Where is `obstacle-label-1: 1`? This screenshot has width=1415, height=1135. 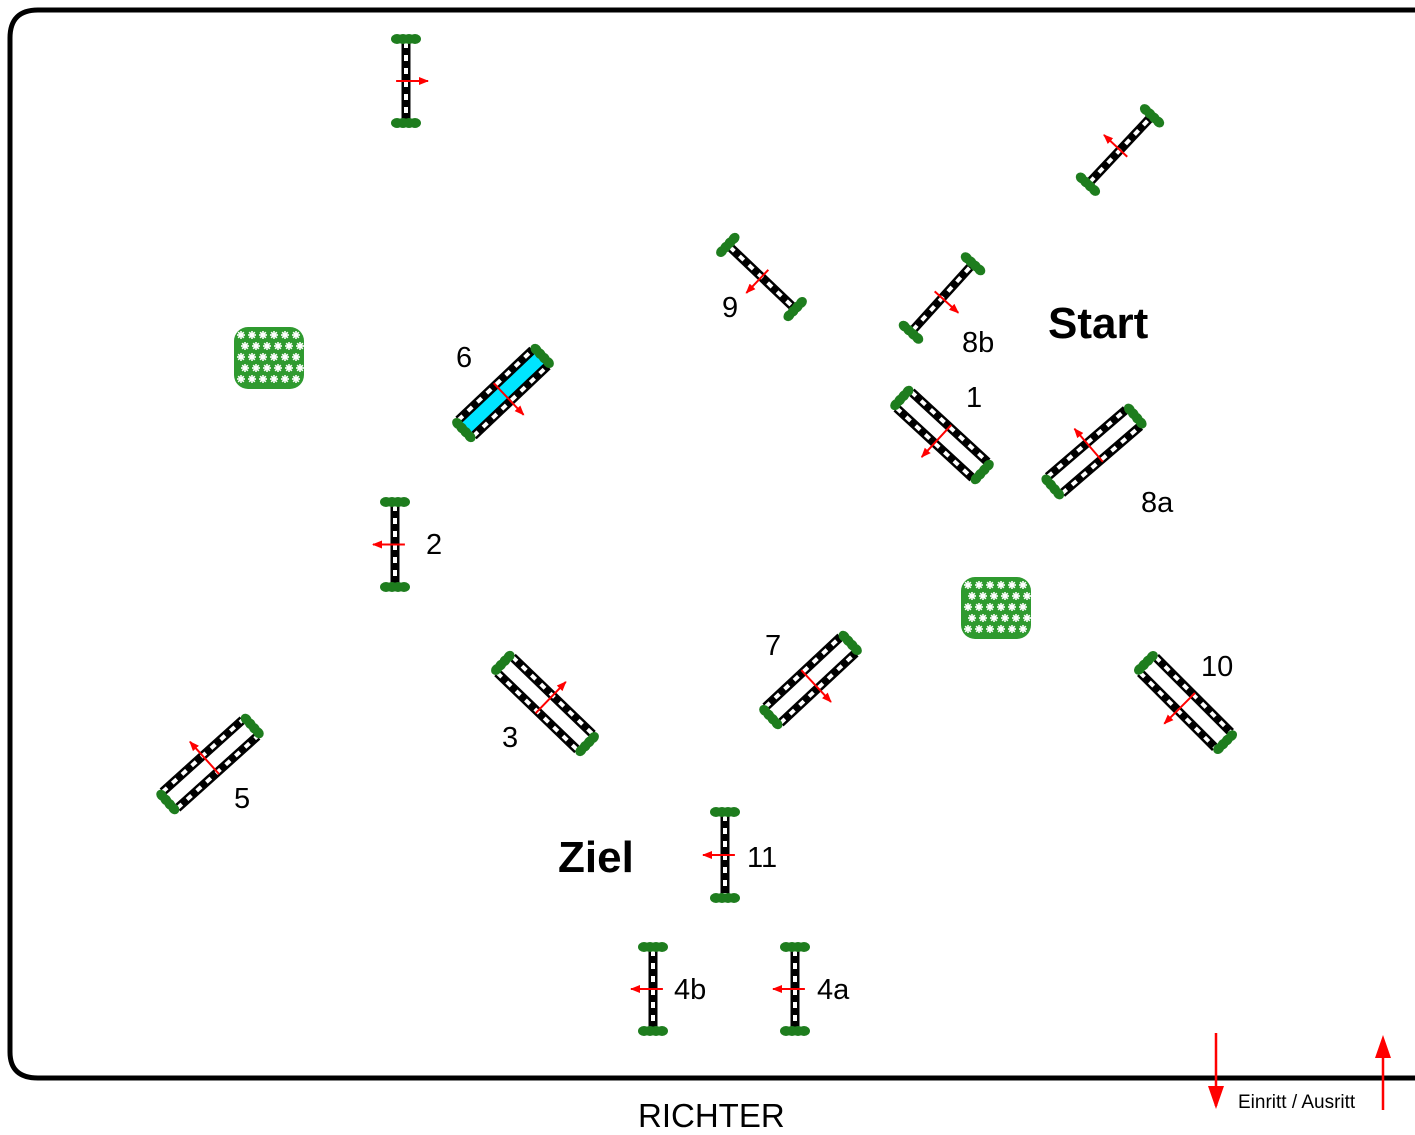
obstacle-label-1: 1 is located at coordinates (974, 398).